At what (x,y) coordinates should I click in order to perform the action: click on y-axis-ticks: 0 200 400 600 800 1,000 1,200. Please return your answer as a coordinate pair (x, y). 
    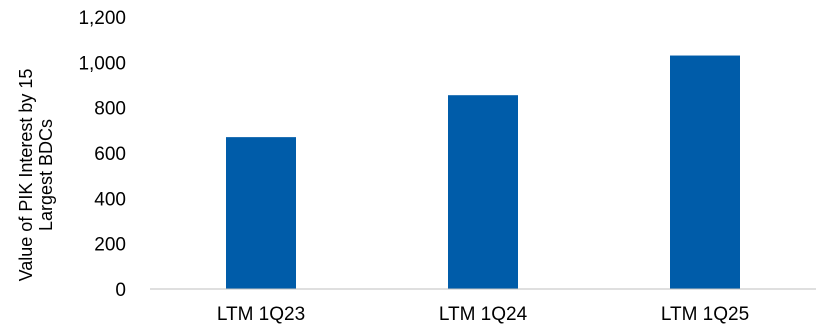
    Looking at the image, I should click on (102, 154).